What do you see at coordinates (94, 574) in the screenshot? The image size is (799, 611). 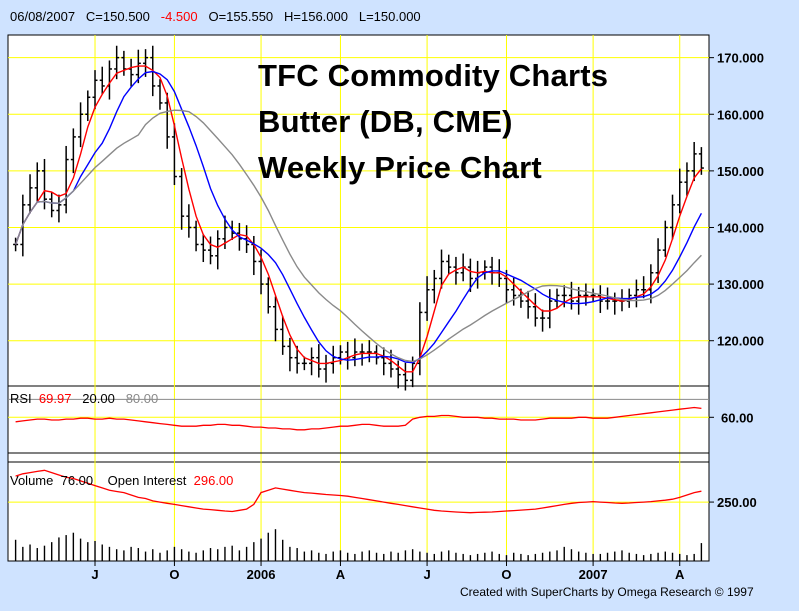 I see `x-tick-label: J` at bounding box center [94, 574].